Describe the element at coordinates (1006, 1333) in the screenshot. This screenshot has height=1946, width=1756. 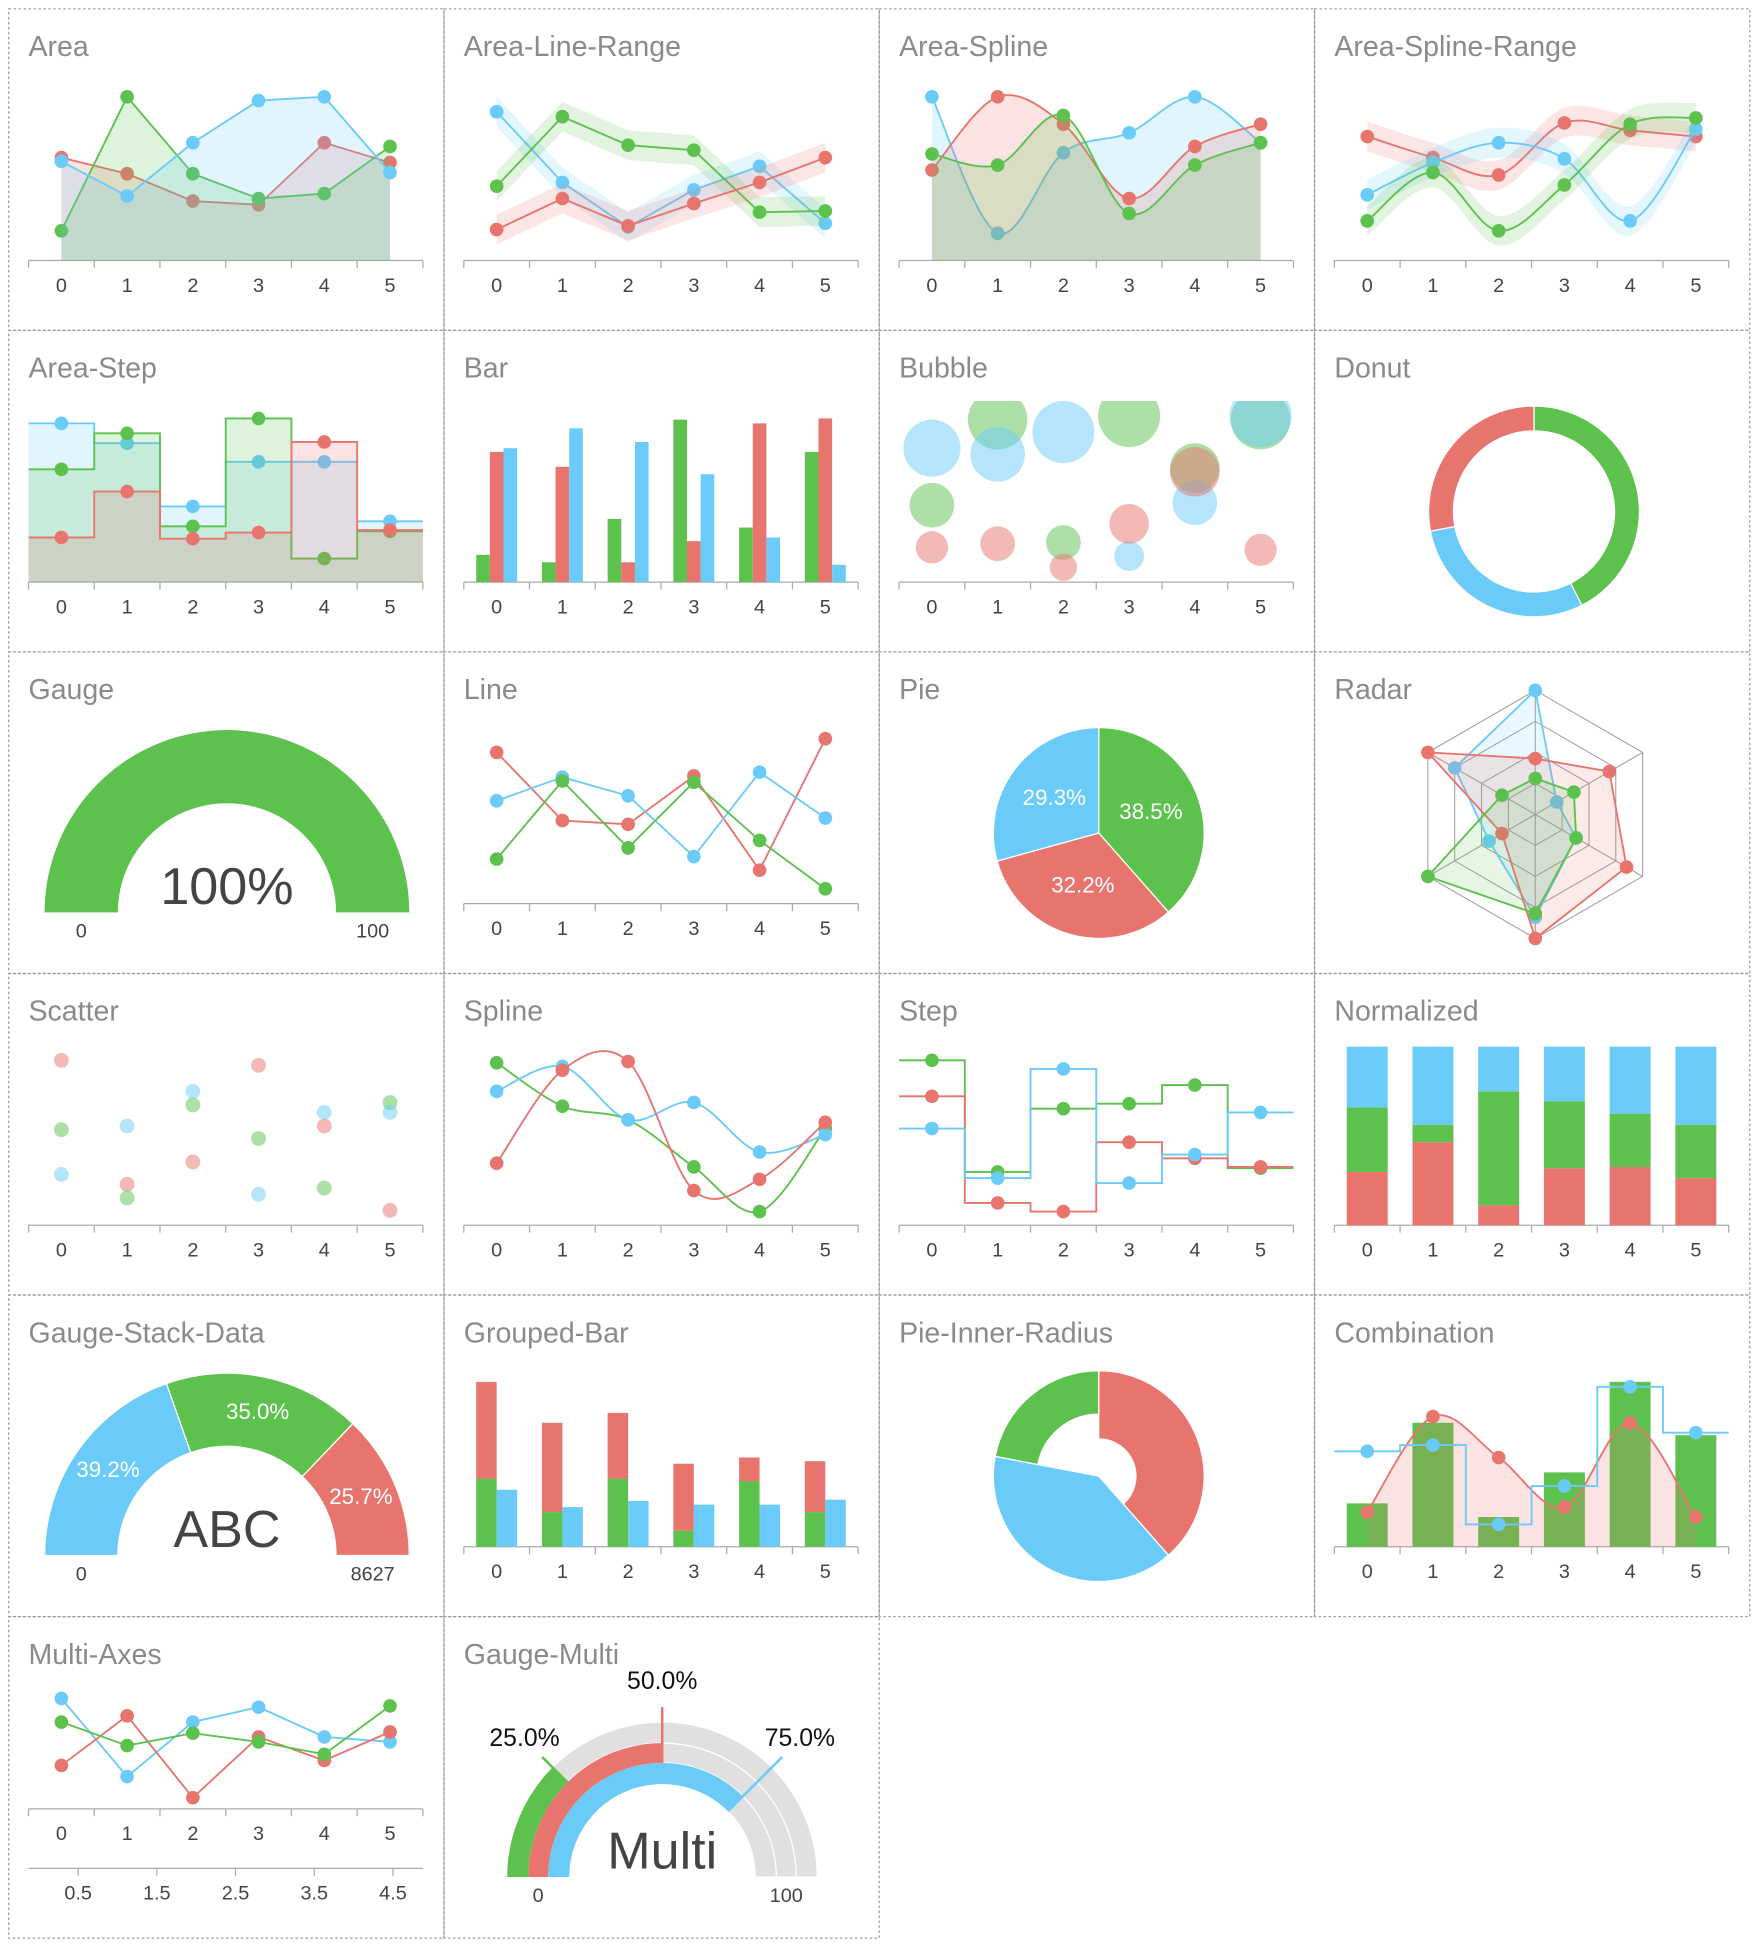
I see `chart-title: Pie-Inner-Radius` at that location.